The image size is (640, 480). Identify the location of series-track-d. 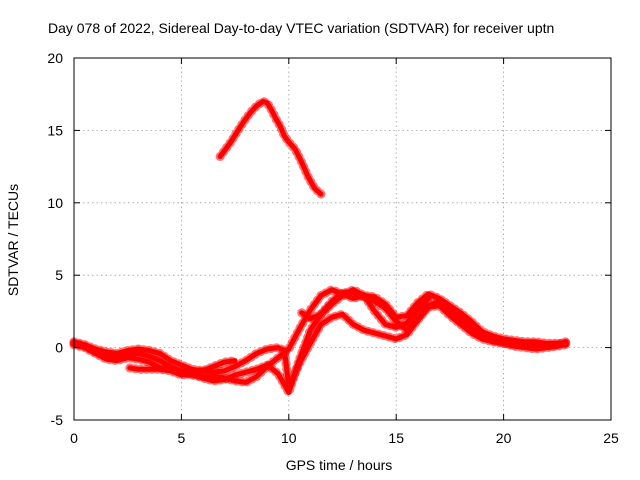
(182, 368).